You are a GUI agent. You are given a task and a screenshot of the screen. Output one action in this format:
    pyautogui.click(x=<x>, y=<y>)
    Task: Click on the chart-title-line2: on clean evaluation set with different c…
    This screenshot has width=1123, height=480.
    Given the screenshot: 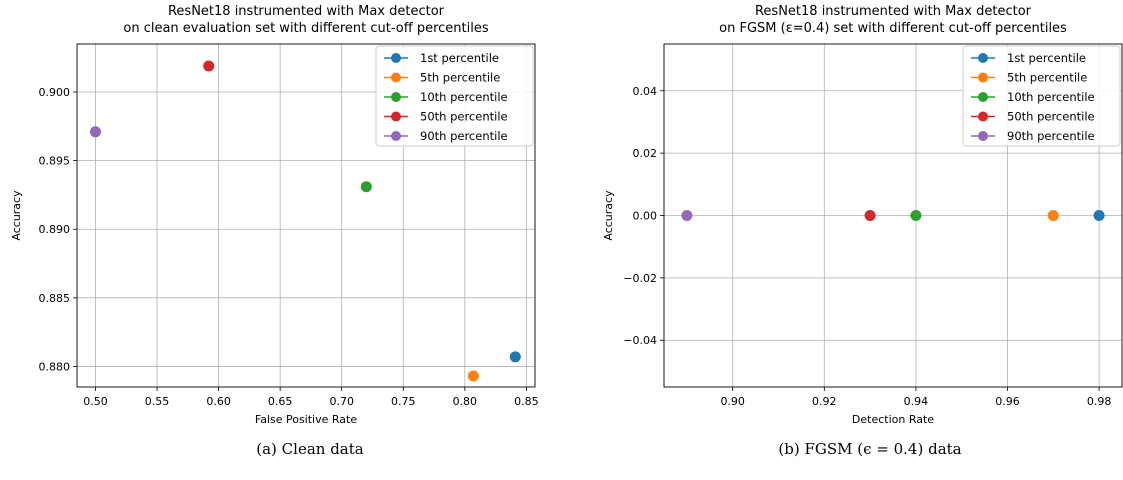 What is the action you would take?
    pyautogui.click(x=305, y=28)
    